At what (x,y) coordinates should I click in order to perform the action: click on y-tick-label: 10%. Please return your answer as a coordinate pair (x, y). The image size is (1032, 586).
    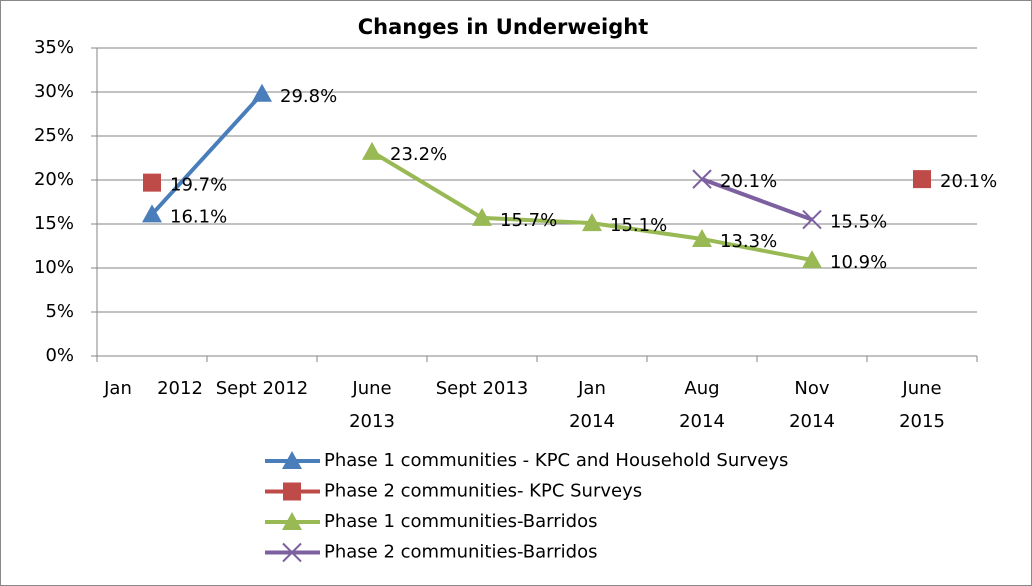
    Looking at the image, I should click on (54, 267).